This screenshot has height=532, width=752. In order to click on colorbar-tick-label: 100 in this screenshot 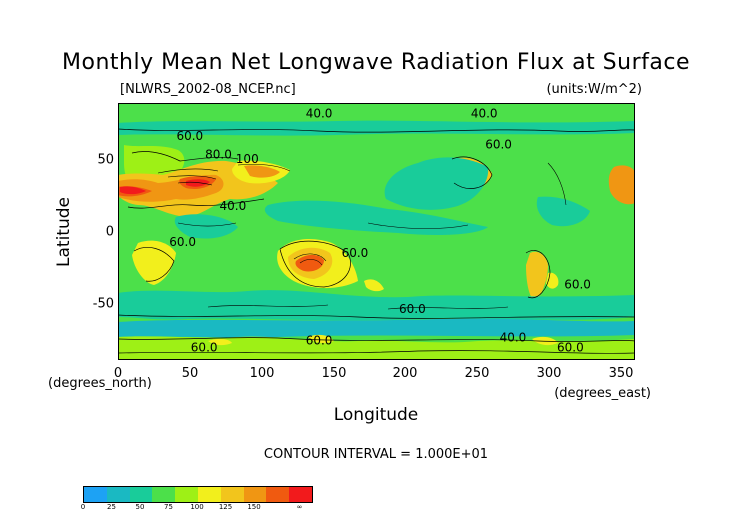, I will do `click(197, 507)`.